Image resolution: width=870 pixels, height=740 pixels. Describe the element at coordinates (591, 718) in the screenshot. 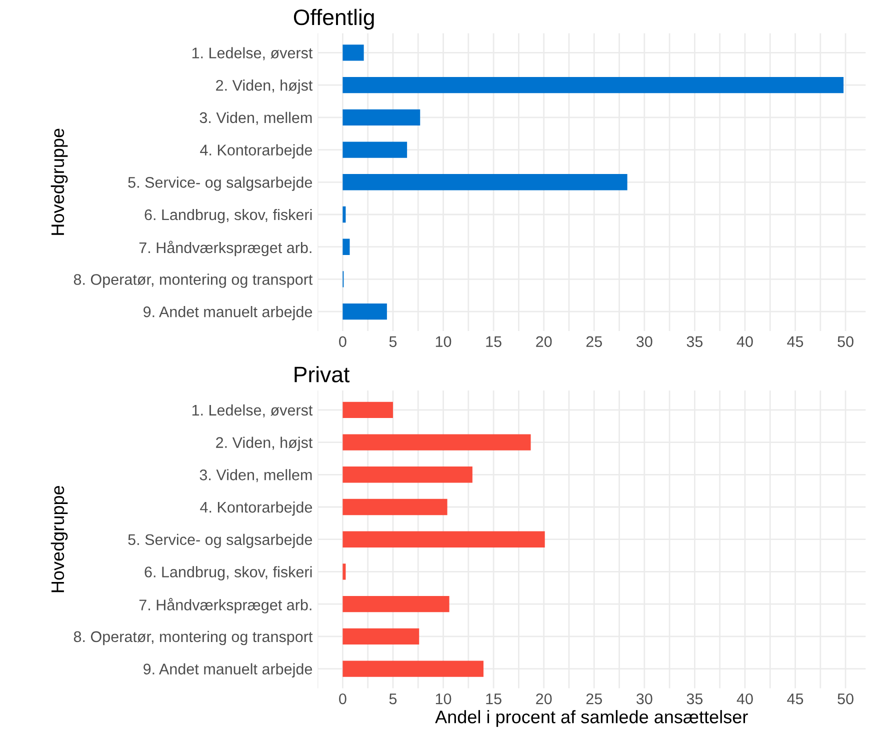

I see `x-axis-title: Andel i procent af samlede ansættelser` at that location.